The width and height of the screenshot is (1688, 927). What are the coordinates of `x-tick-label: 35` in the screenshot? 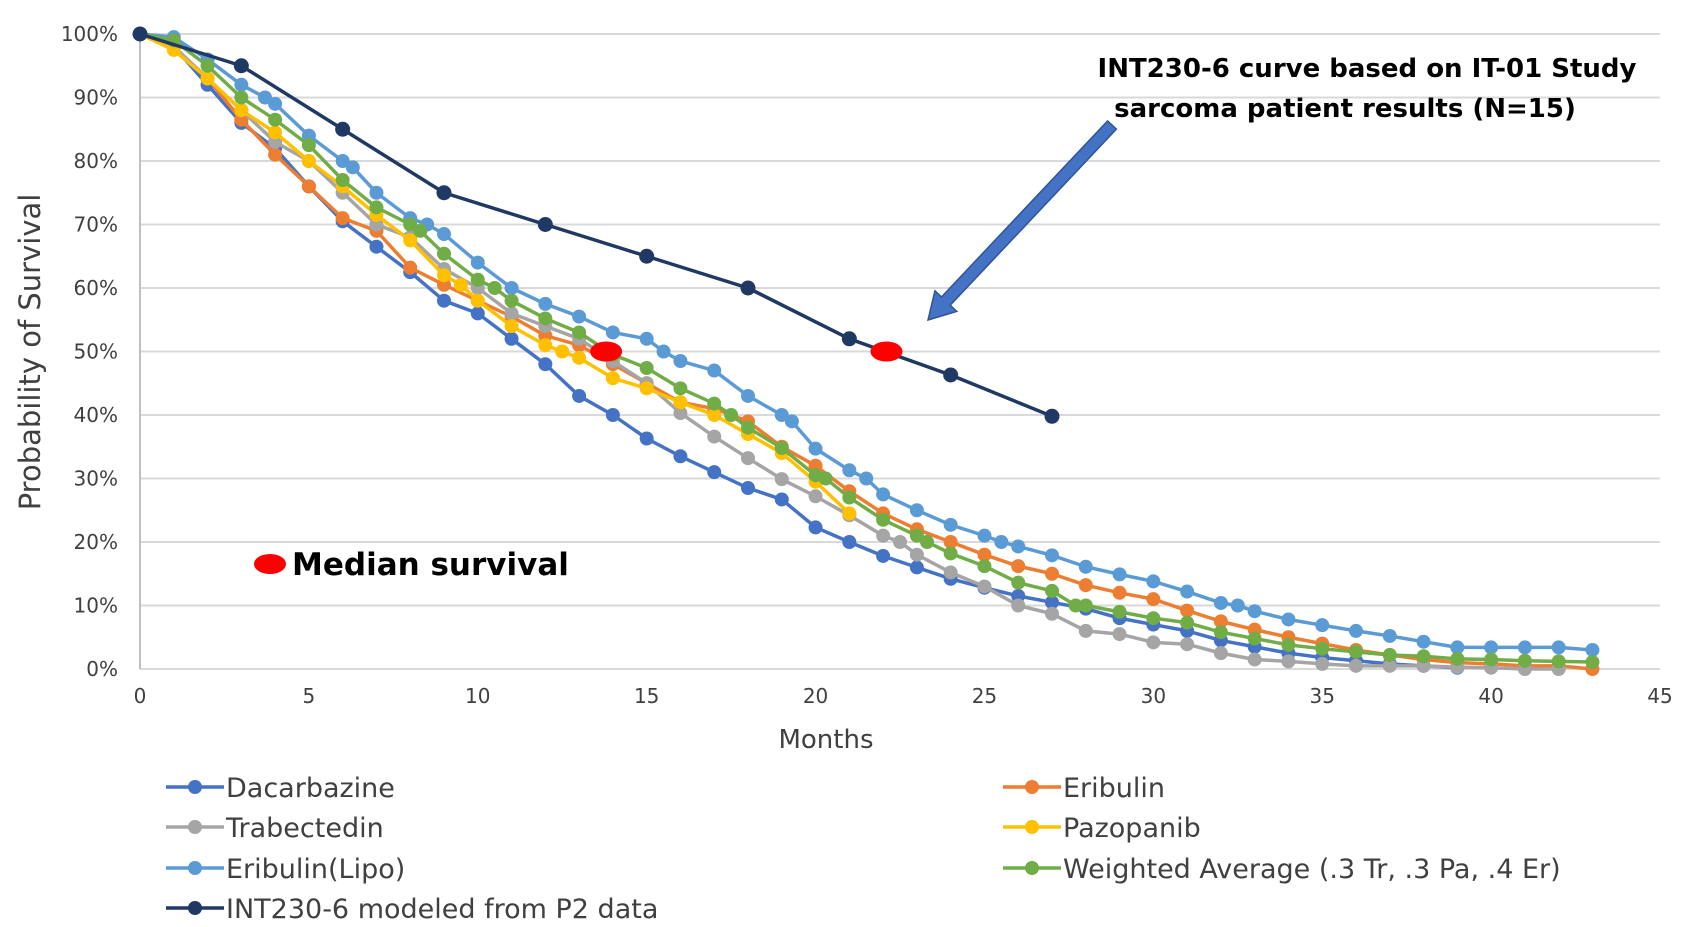 It's located at (1321, 696).